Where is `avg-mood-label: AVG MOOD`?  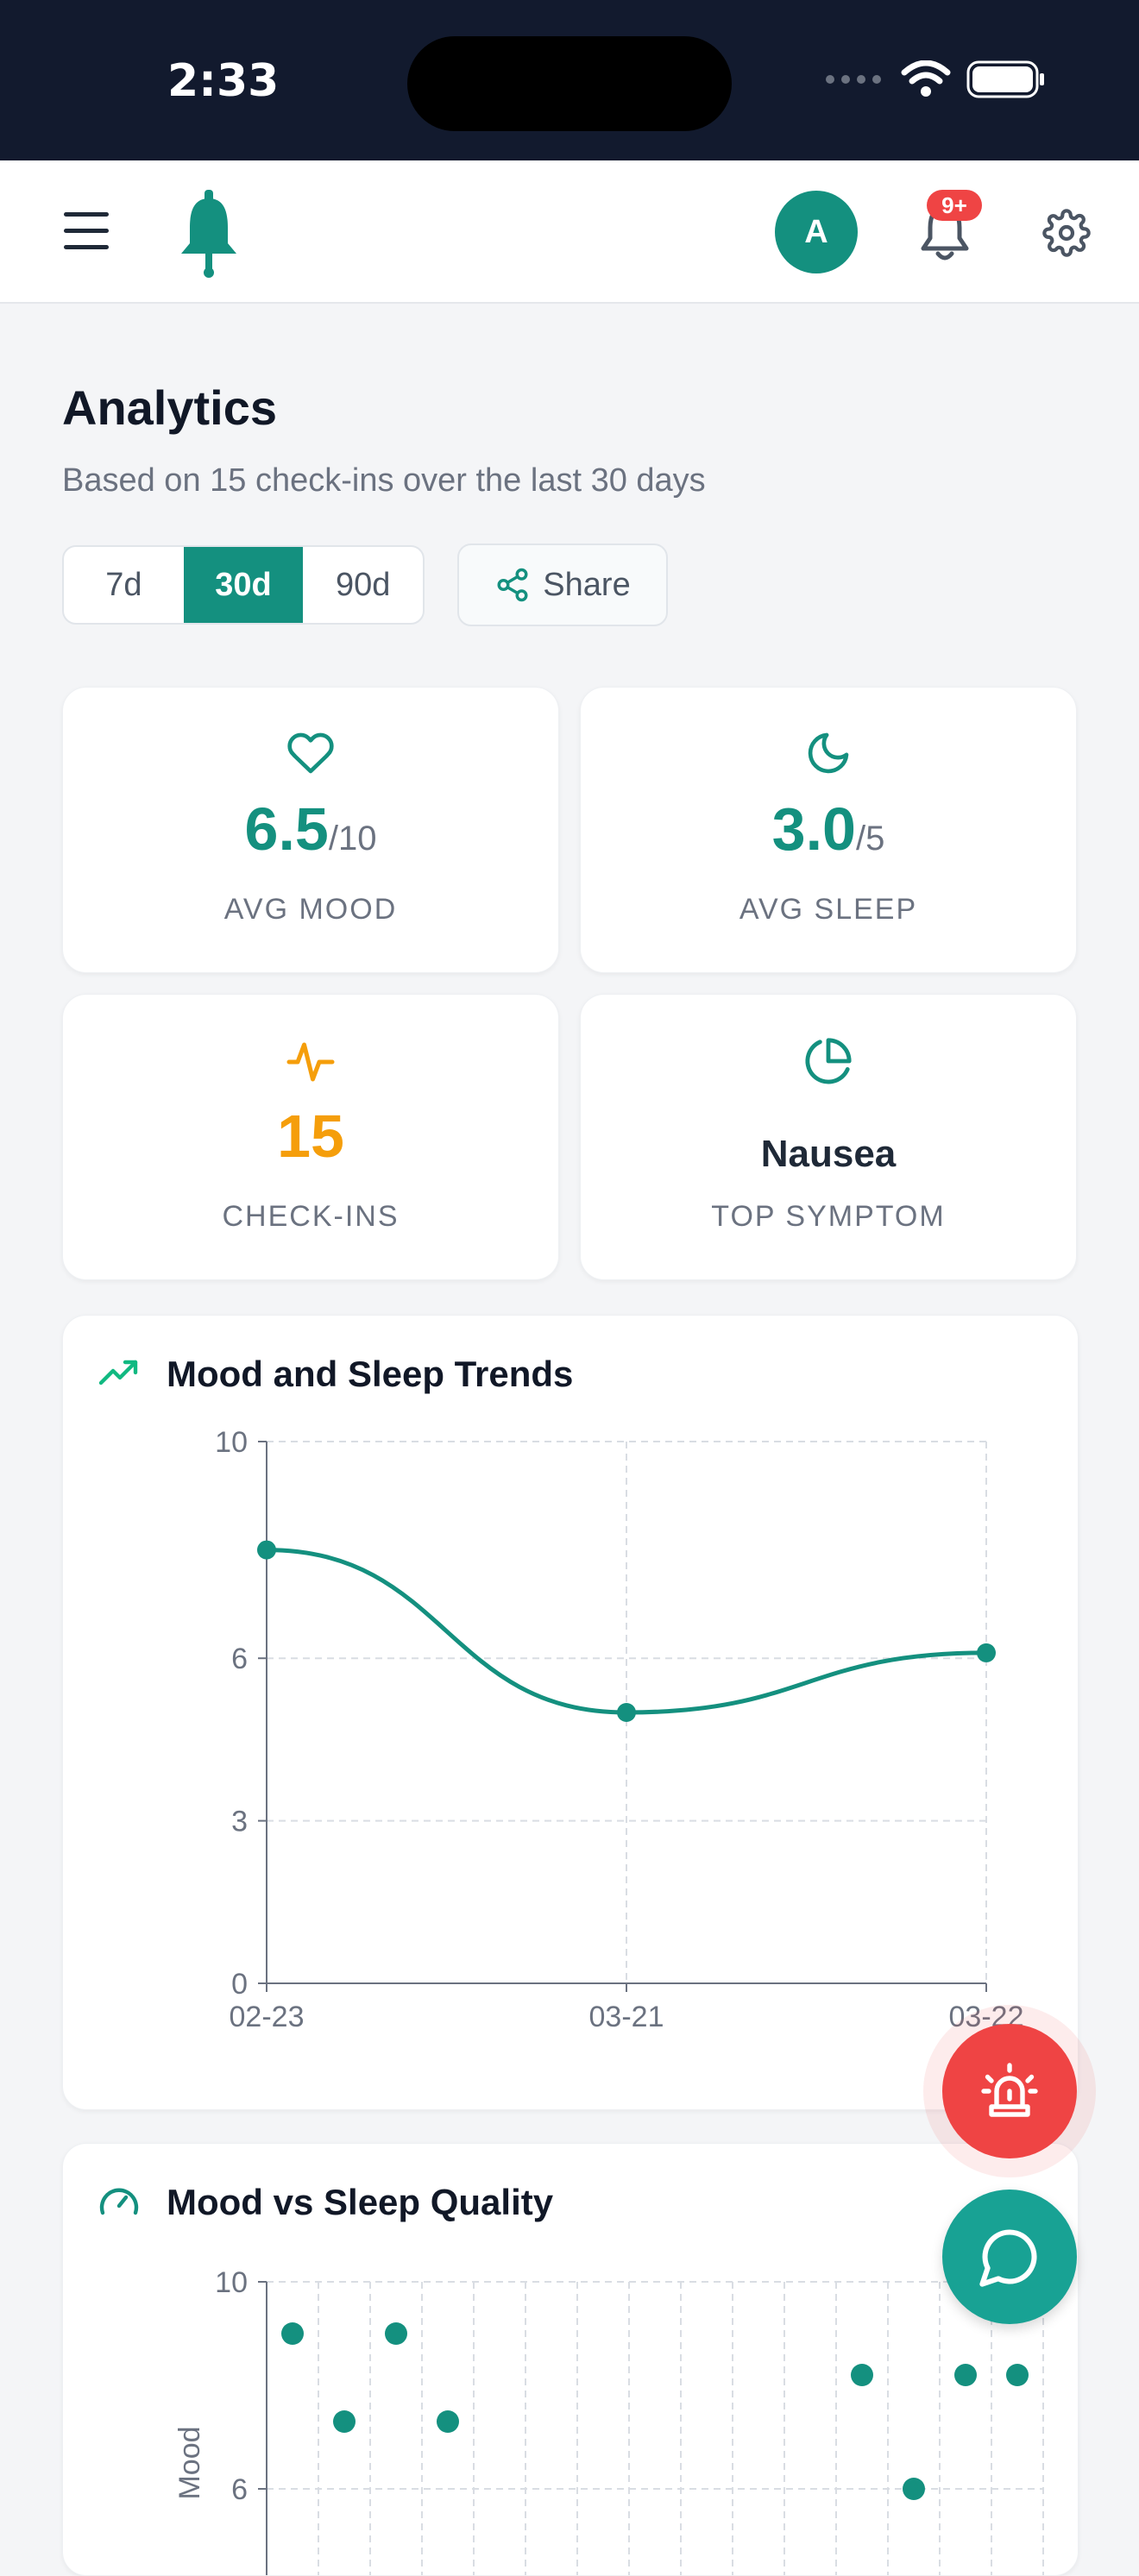
avg-mood-label: AVG MOOD is located at coordinates (310, 909).